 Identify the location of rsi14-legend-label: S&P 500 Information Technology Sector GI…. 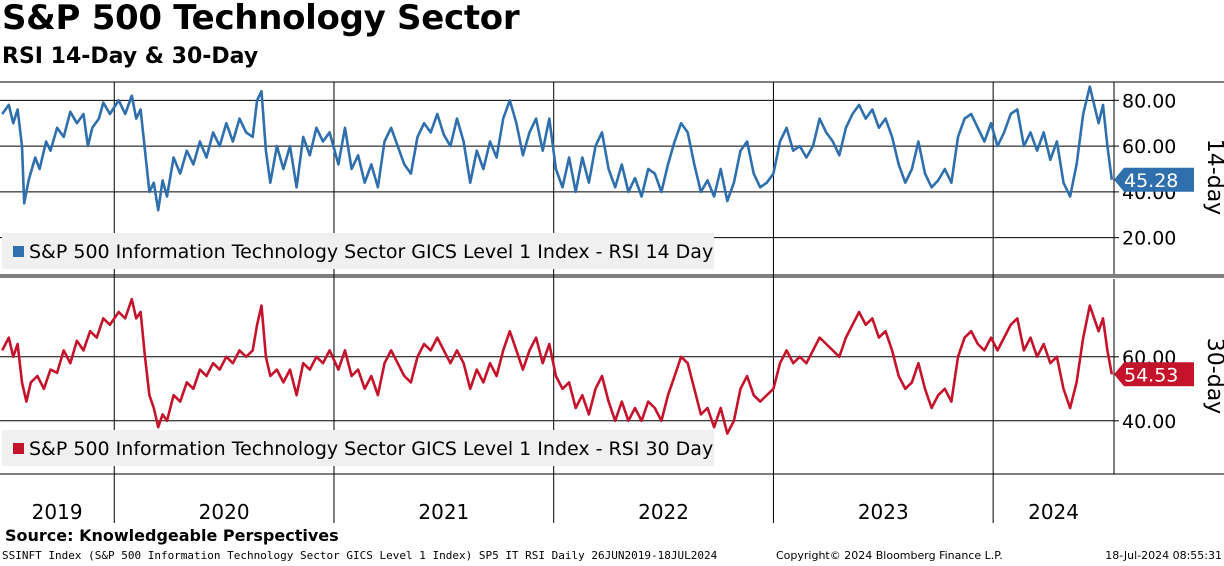
(371, 252).